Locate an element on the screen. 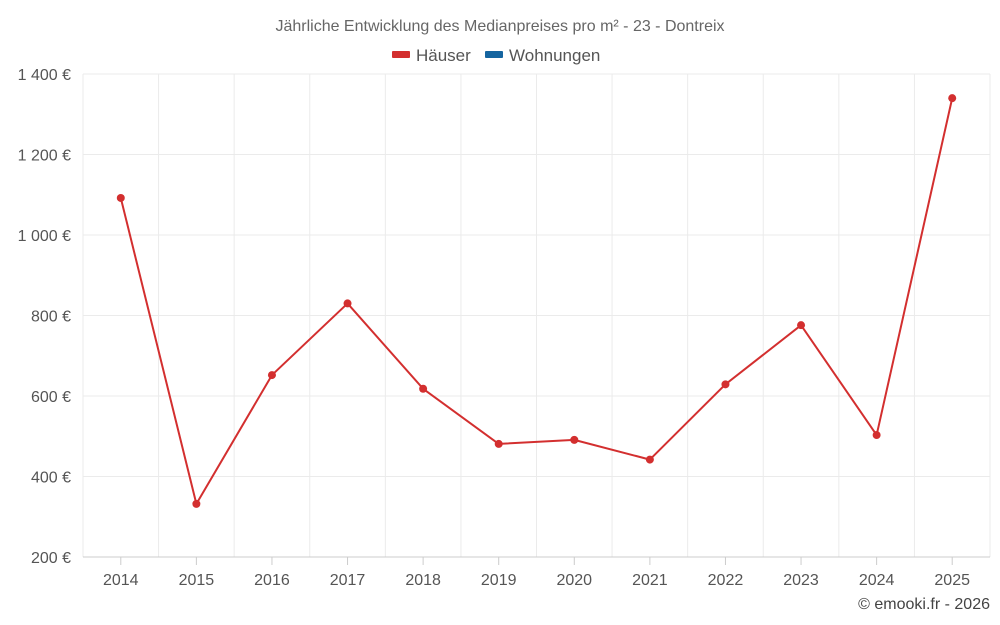  y-tick-label: 1 000 € is located at coordinates (44, 236).